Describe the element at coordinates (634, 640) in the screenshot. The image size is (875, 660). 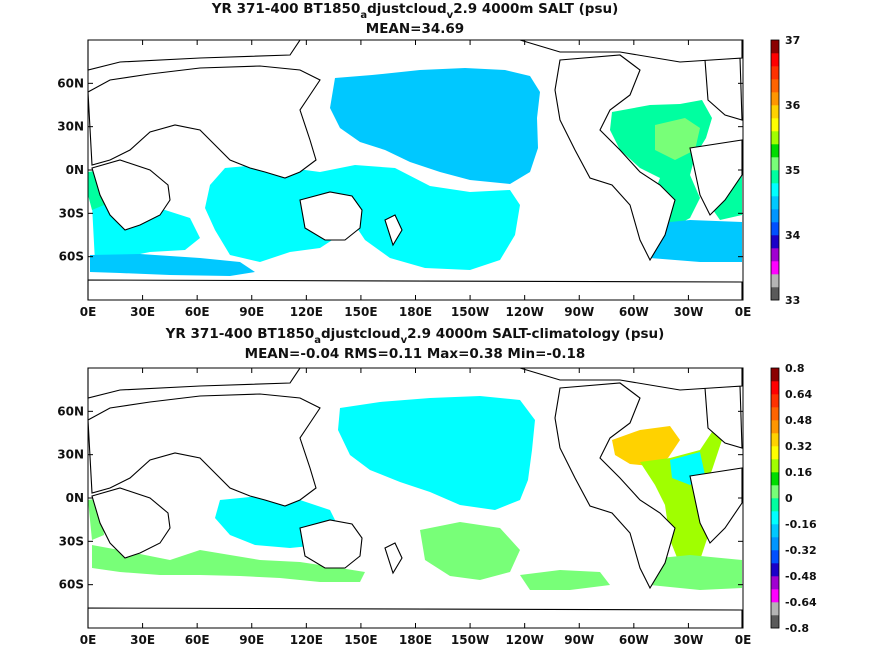
I see `panel-2-xtick-label: 60W` at that location.